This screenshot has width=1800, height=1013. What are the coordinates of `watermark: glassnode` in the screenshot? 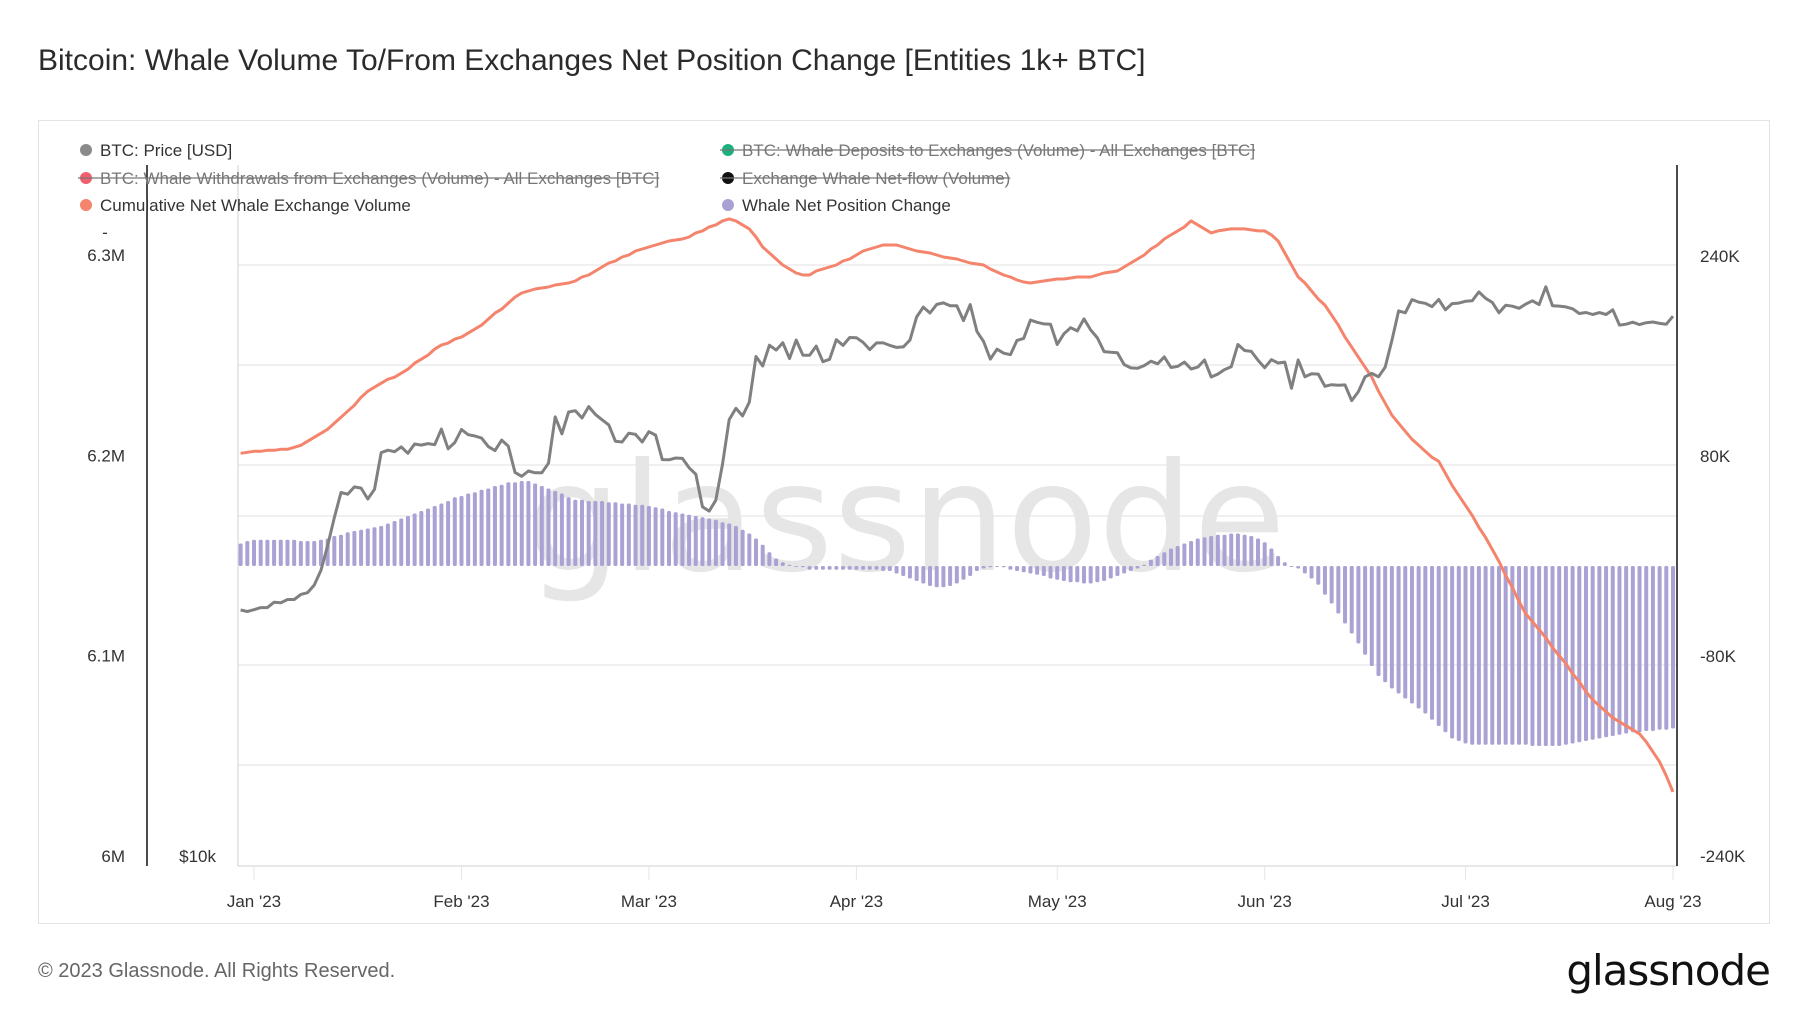 It's located at (905, 519).